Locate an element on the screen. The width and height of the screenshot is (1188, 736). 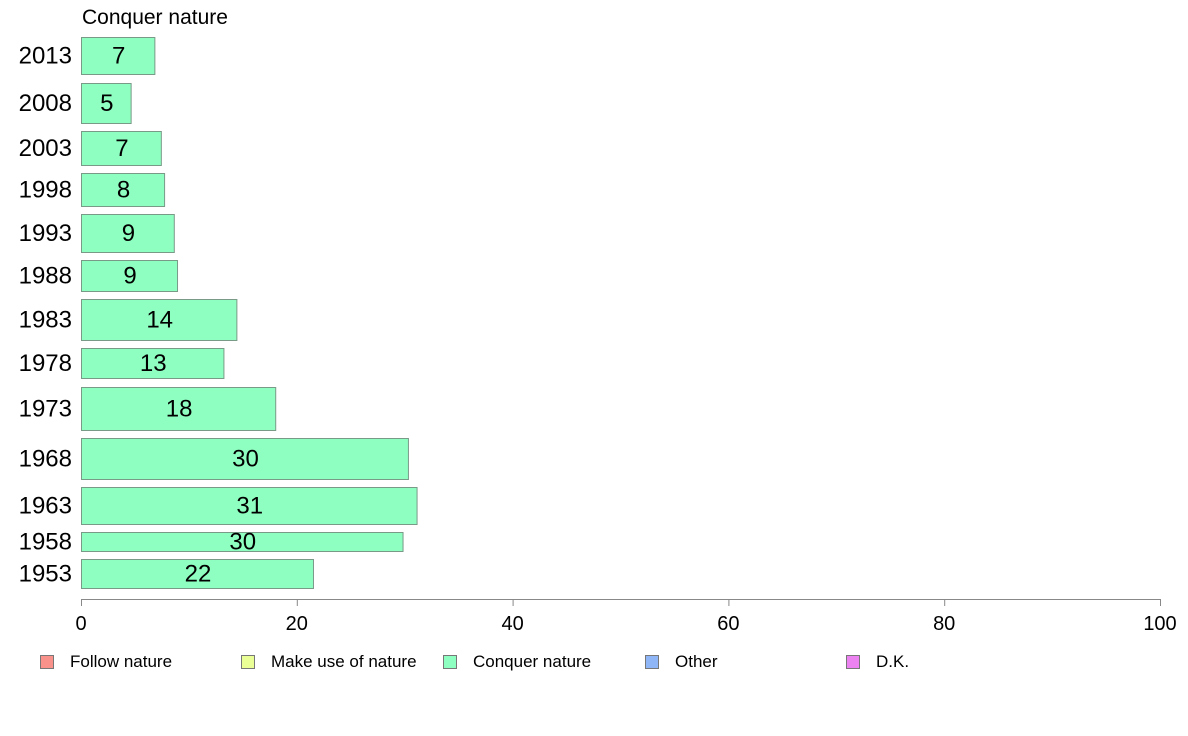
legend-item-follow-nature: Follow nature is located at coordinates (106, 662).